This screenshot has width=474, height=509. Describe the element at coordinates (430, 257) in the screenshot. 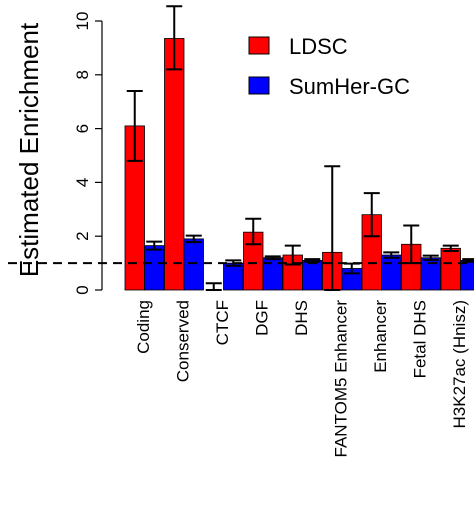

I see `error-bar-sumher-gc-fetal-dhs` at that location.